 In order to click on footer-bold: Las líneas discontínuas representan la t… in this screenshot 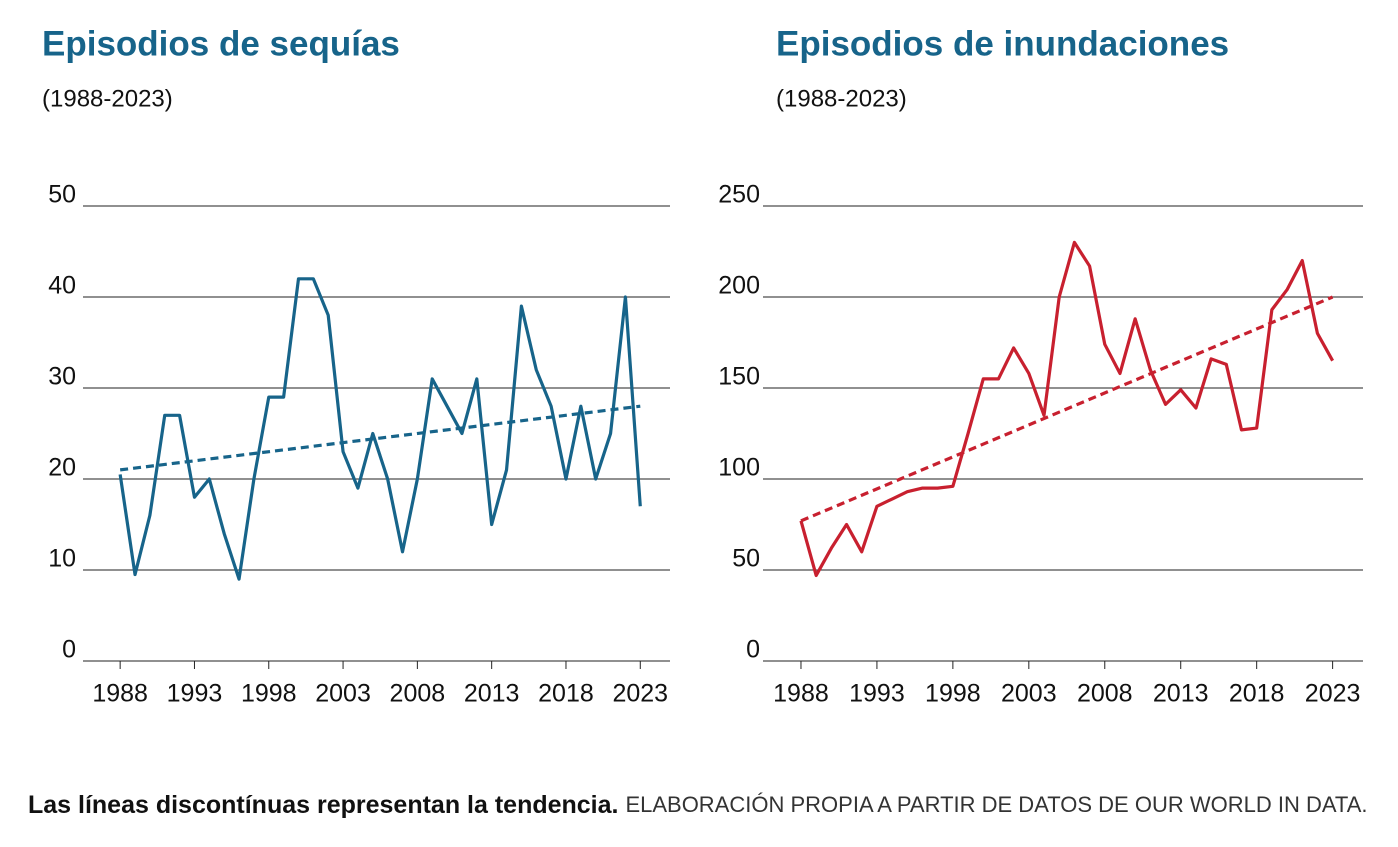, I will do `click(323, 805)`.